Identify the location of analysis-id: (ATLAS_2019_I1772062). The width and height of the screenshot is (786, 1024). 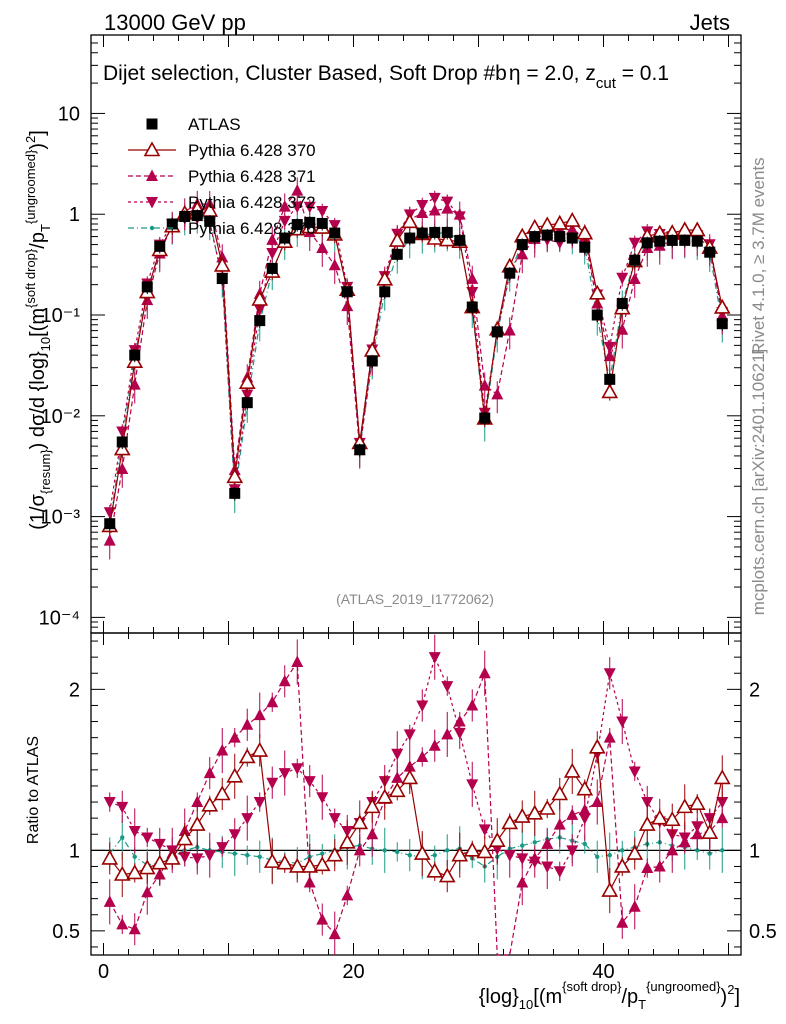
(415, 599).